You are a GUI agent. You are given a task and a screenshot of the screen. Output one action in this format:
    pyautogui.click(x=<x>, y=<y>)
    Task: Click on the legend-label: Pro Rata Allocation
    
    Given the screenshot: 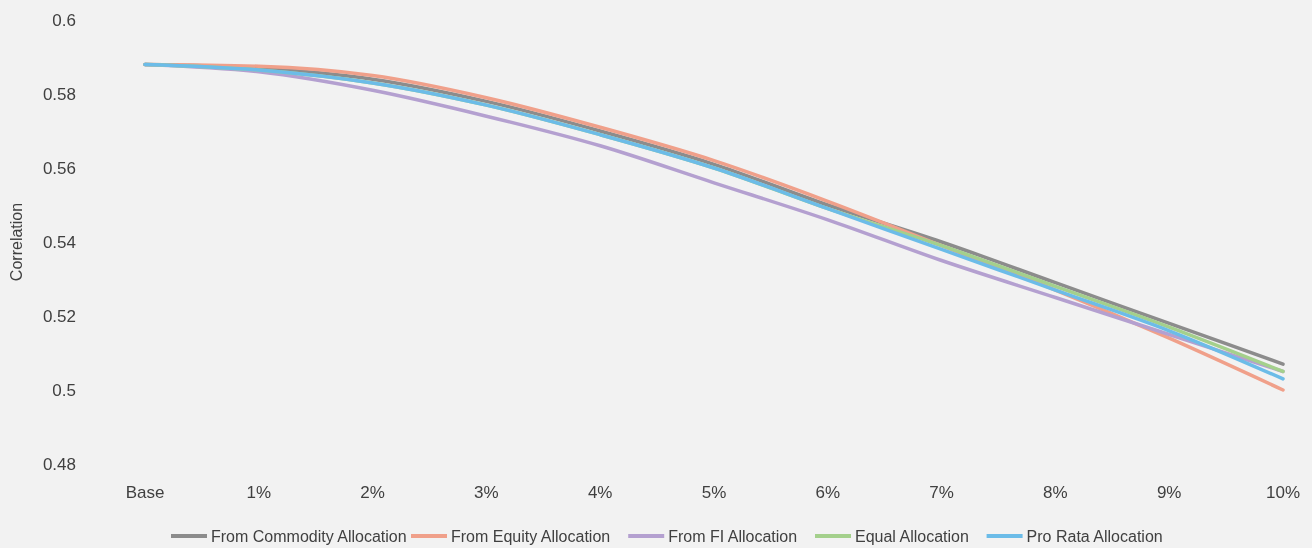 What is the action you would take?
    pyautogui.click(x=1094, y=536)
    